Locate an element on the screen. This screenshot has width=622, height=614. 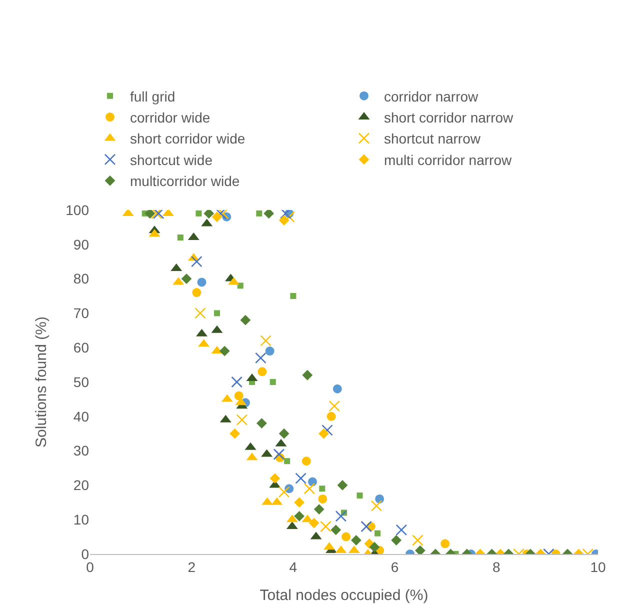
legend-label: multicorridor wide is located at coordinates (185, 181).